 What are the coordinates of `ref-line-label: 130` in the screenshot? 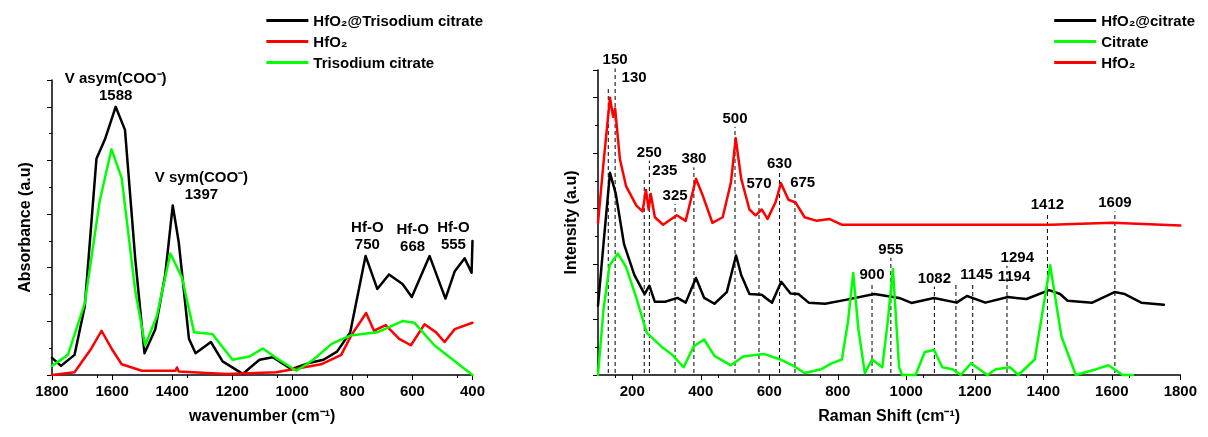 It's located at (634, 77).